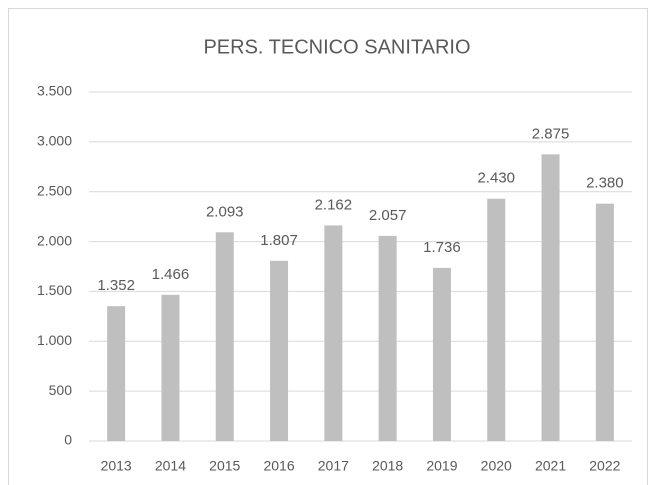  What do you see at coordinates (224, 466) in the screenshot?
I see `x-tick-label: 2015` at bounding box center [224, 466].